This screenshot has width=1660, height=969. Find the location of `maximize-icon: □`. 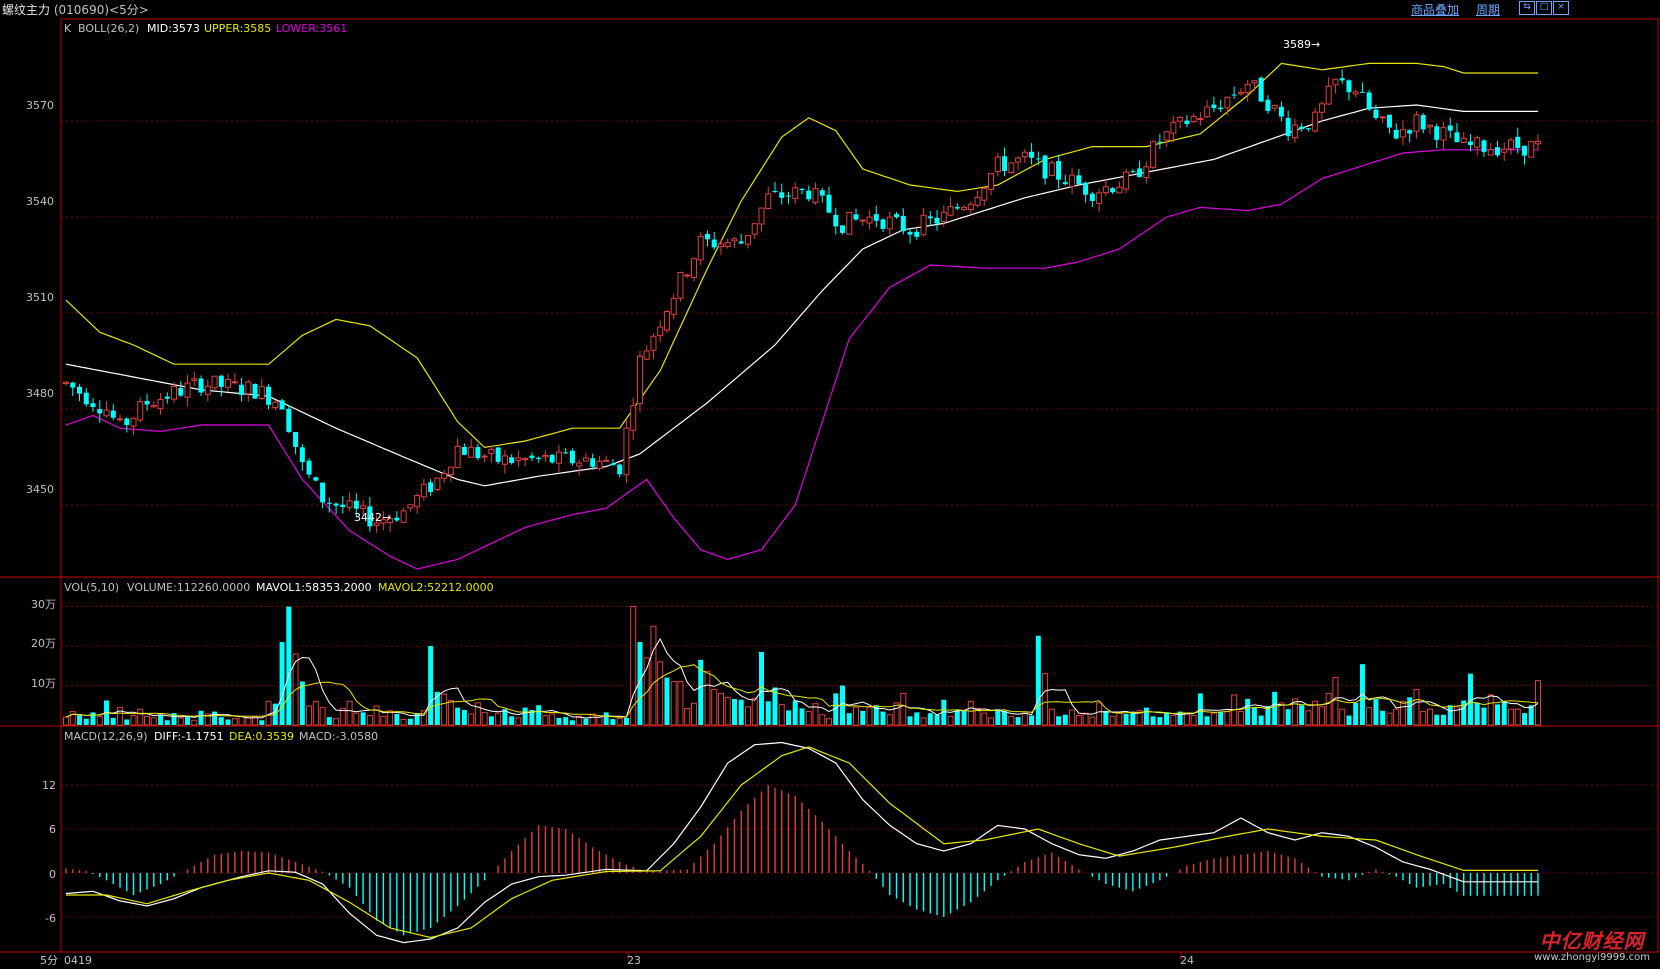

maximize-icon: □ is located at coordinates (1544, 8).